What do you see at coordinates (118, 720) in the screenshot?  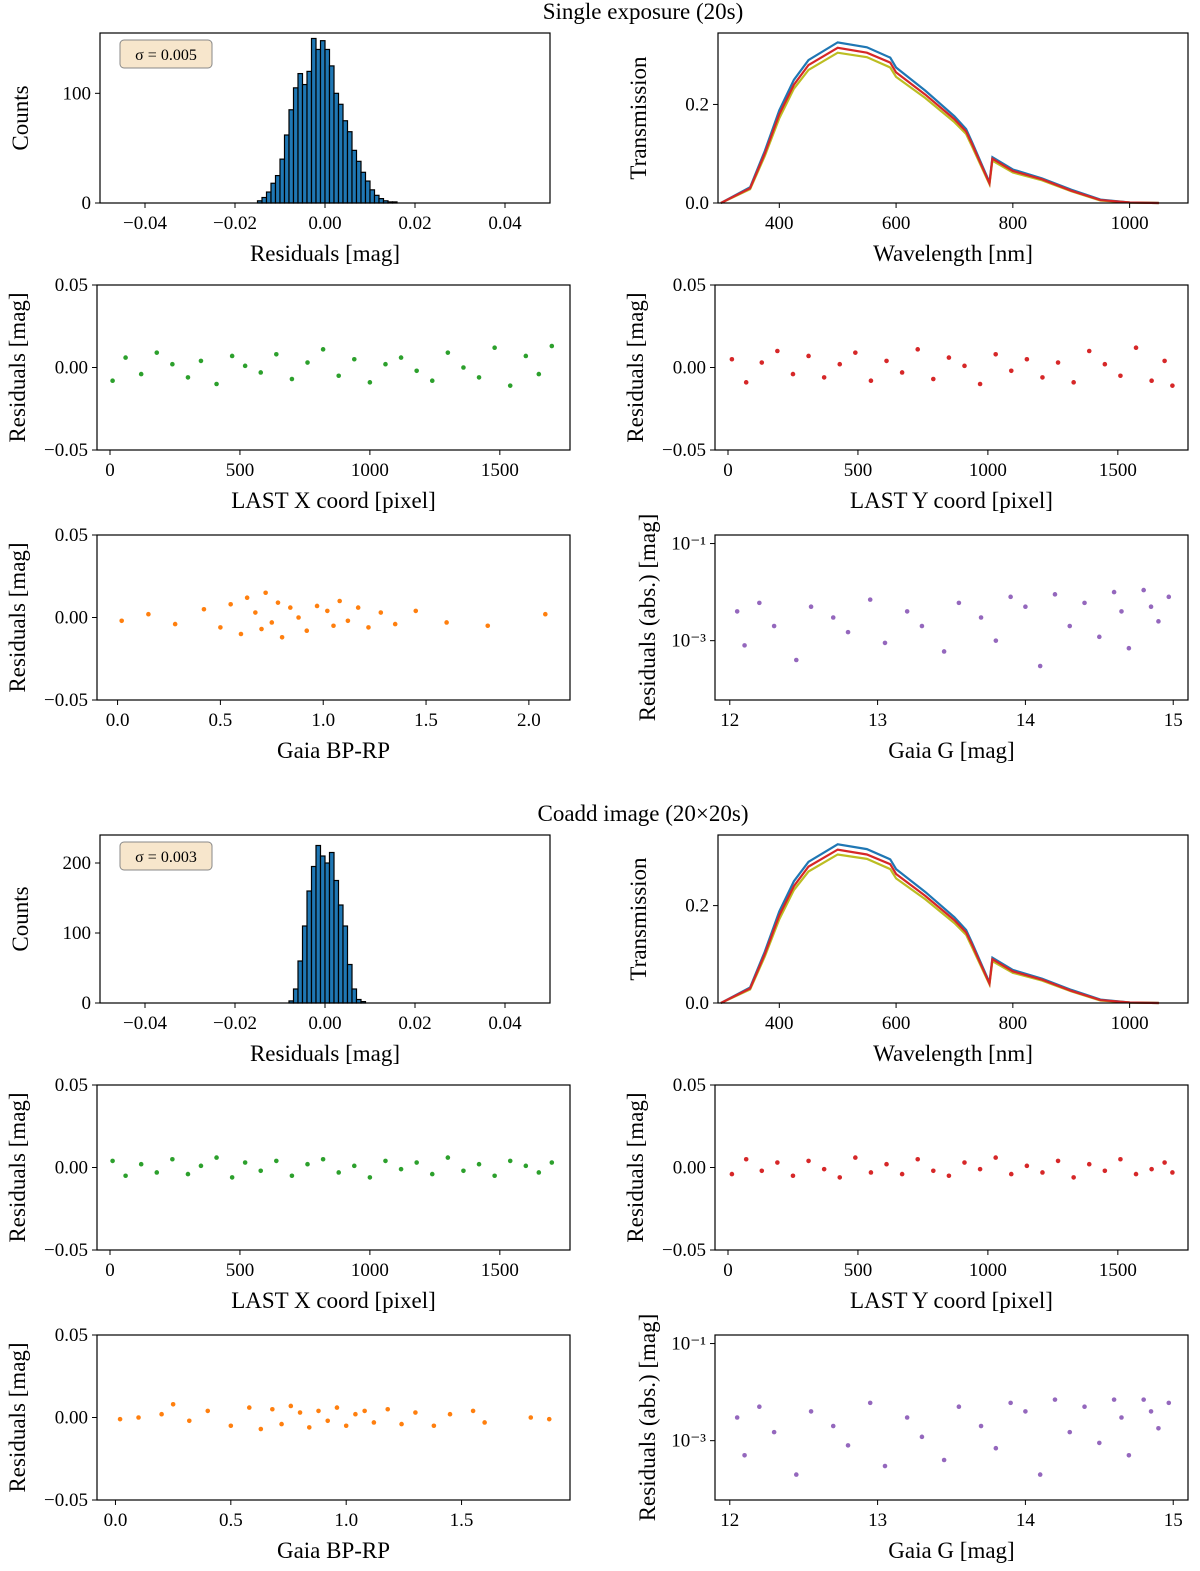 I see `x-tick-label: 0.0` at bounding box center [118, 720].